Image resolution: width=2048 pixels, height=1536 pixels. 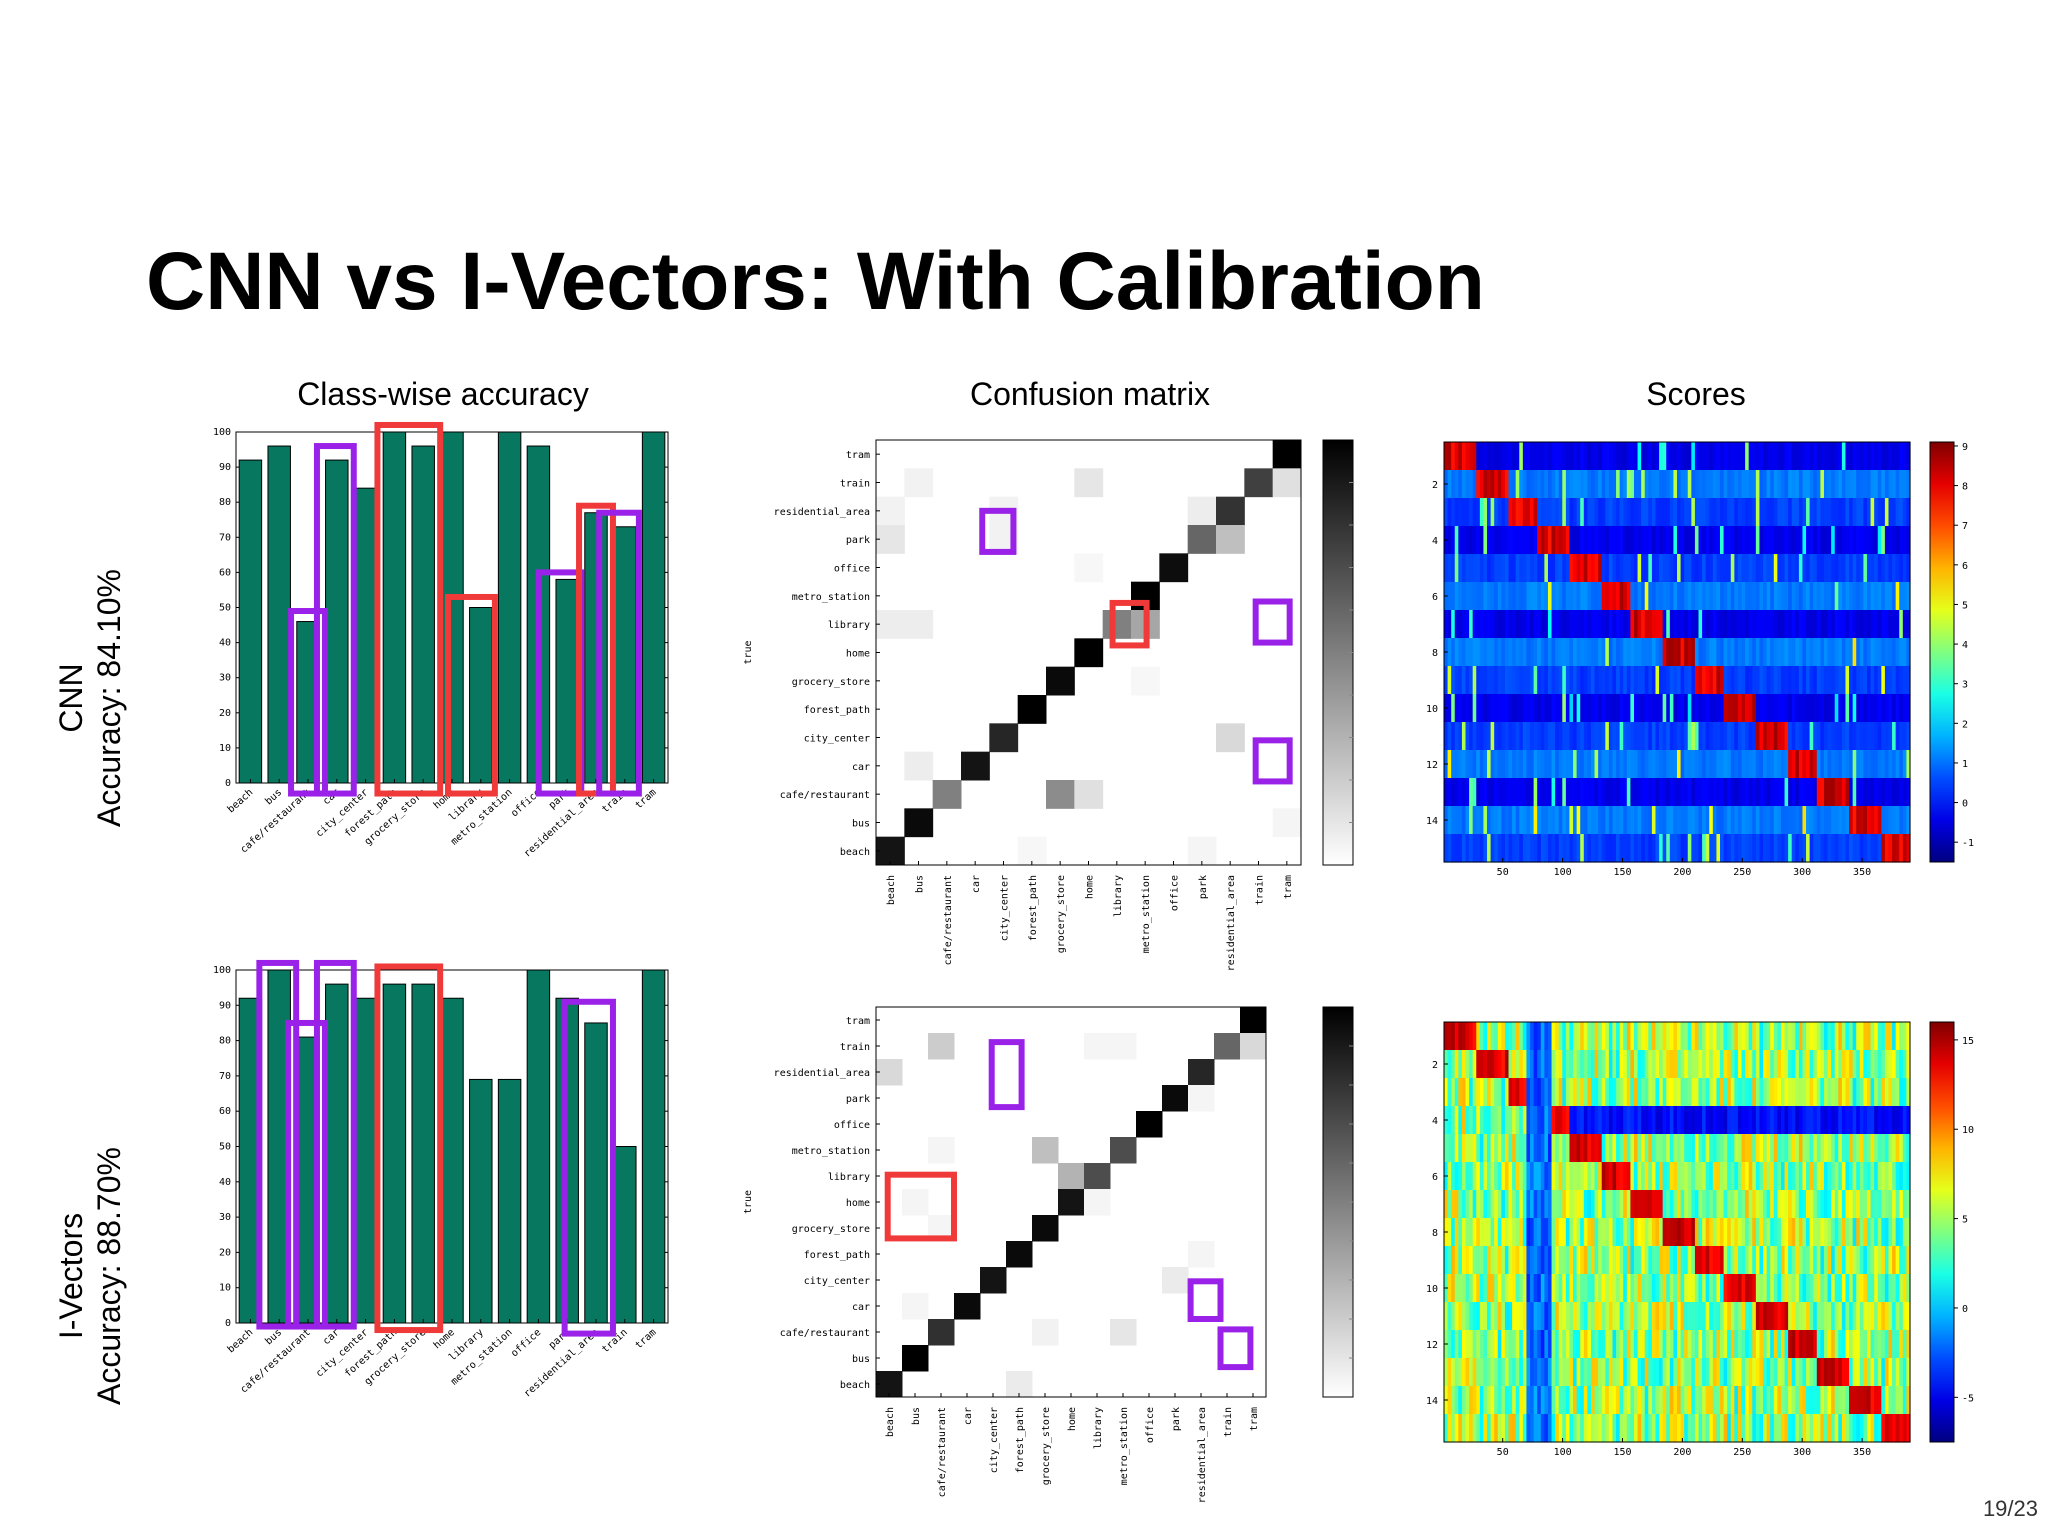 I want to click on cnn-scores-colorbar-label: 4, so click(x=1965, y=645).